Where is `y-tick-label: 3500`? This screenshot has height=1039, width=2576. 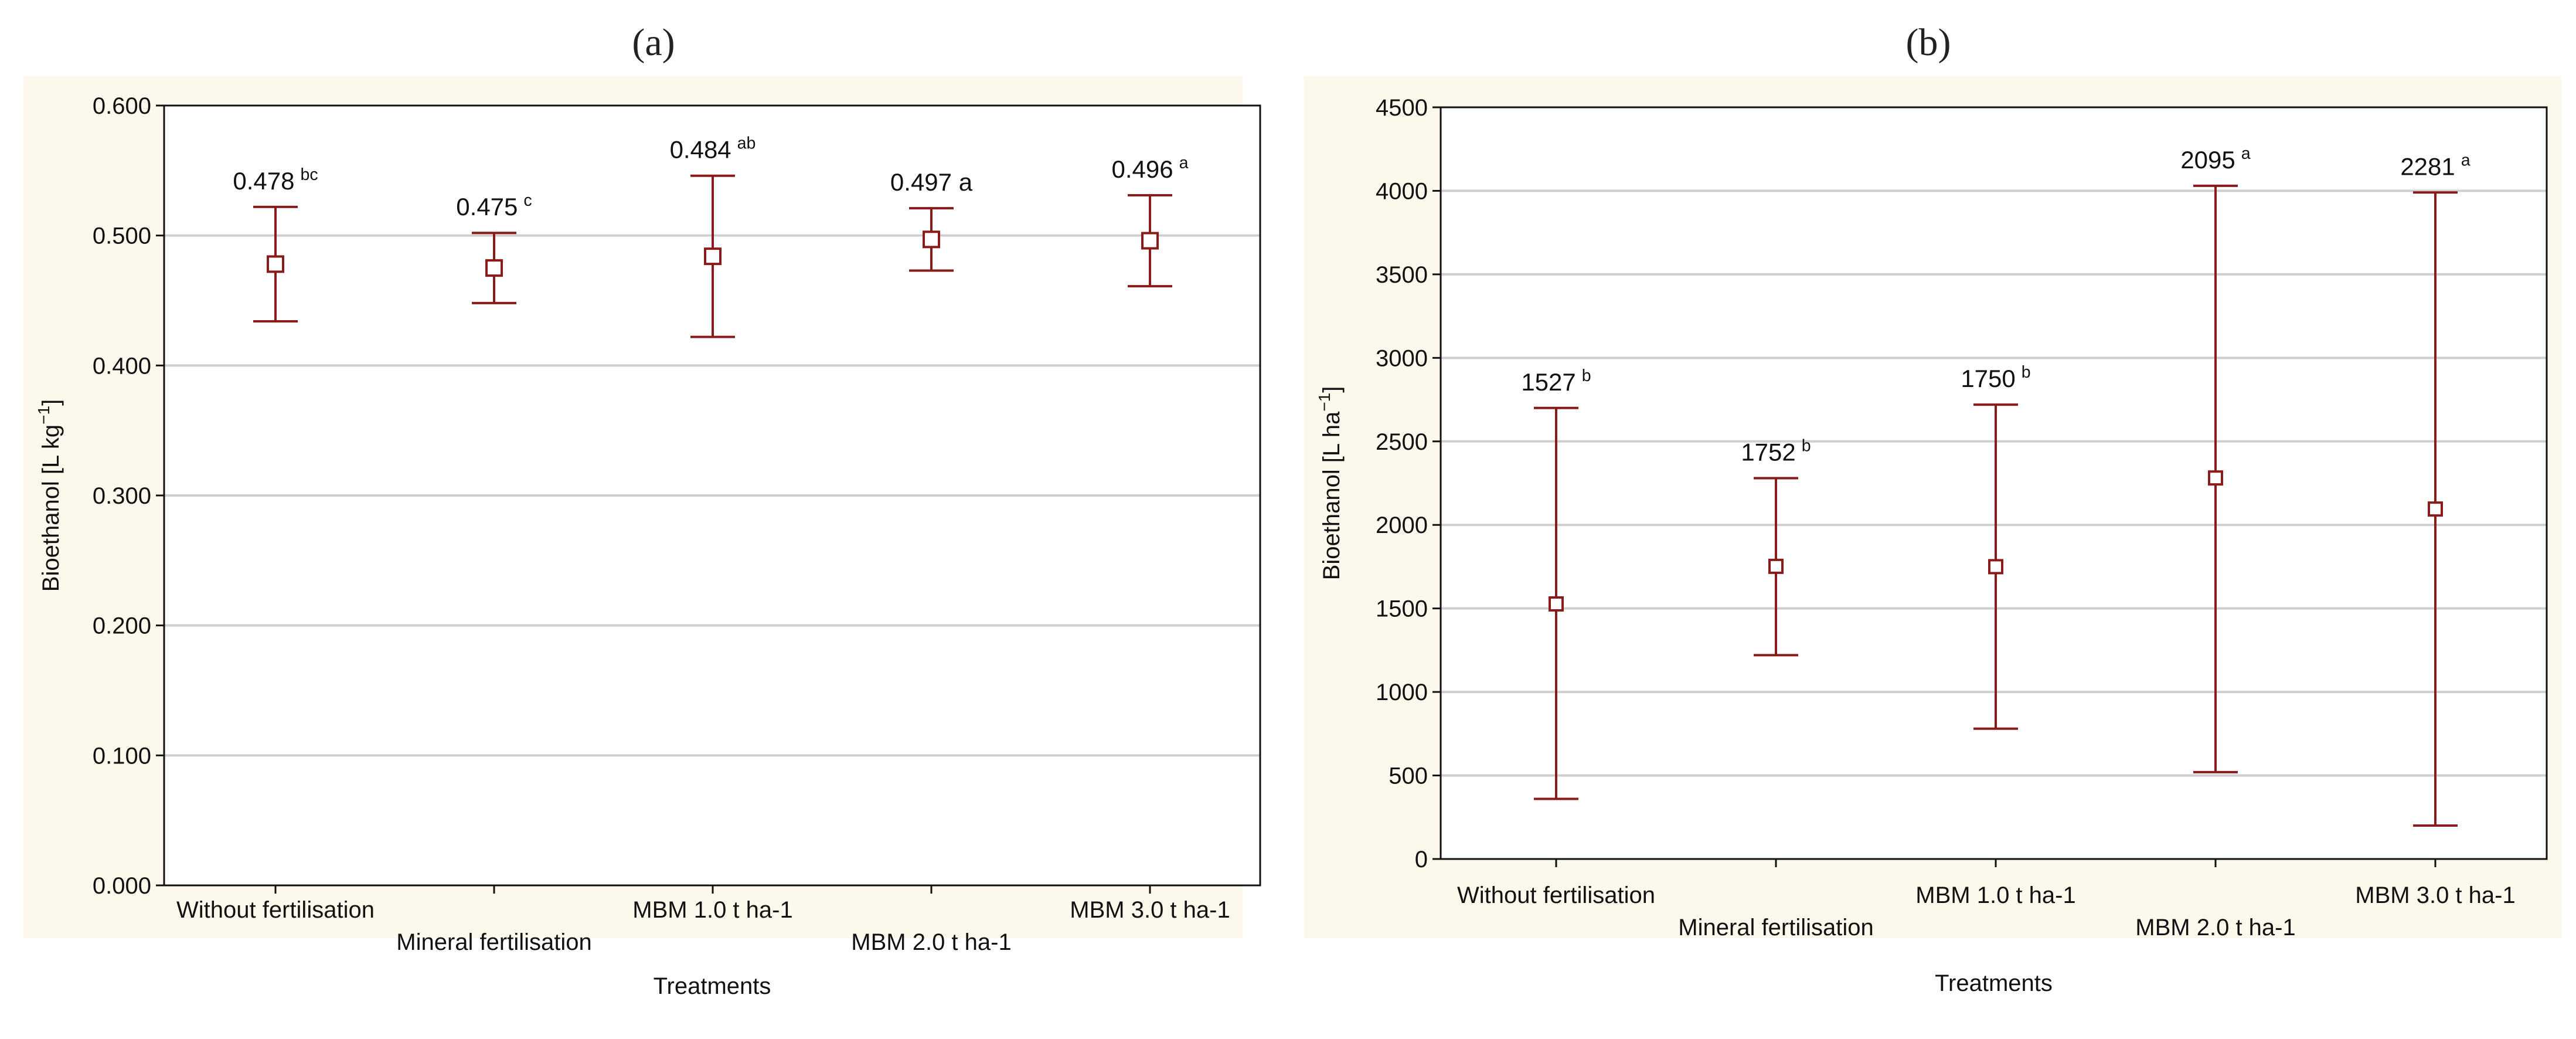 y-tick-label: 3500 is located at coordinates (1402, 275).